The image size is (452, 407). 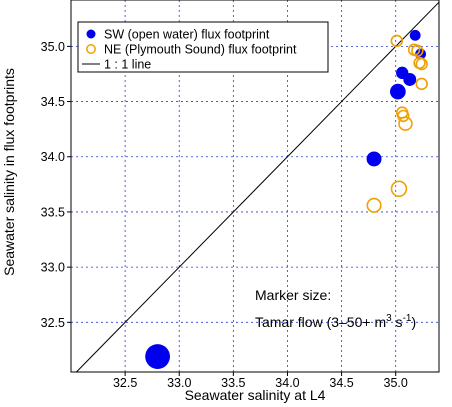 What do you see at coordinates (91, 34) in the screenshot?
I see `legend-marker-sw` at bounding box center [91, 34].